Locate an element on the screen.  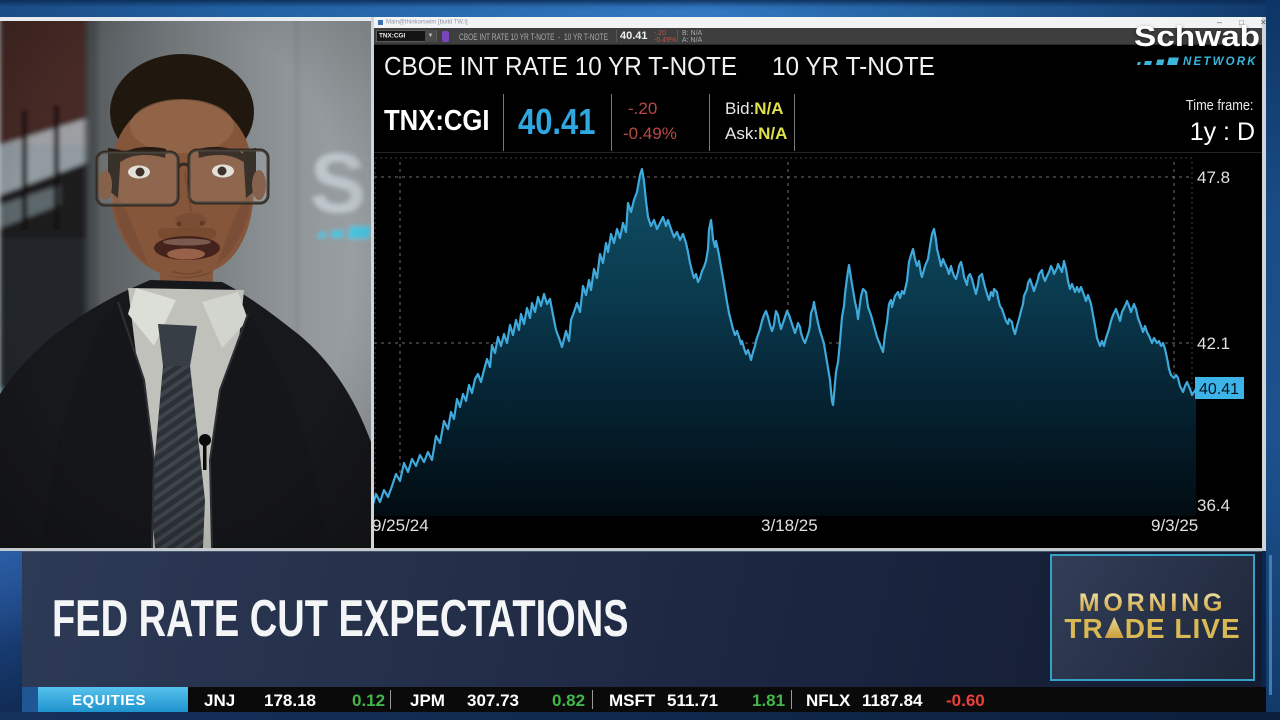
svg-text: NETWORK is located at coordinates (1220, 61).